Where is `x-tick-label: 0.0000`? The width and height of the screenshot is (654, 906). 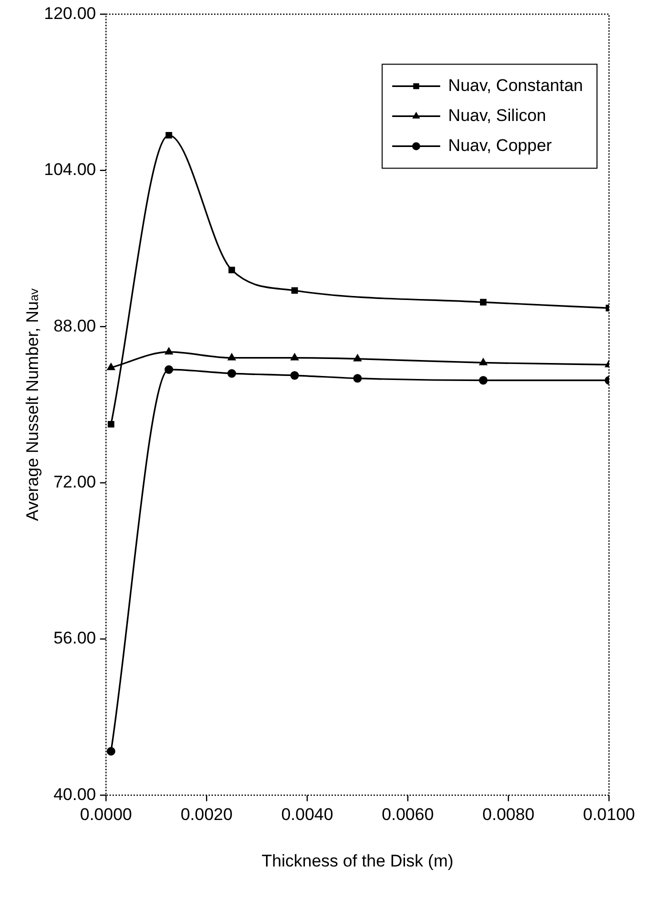
x-tick-label: 0.0000 is located at coordinates (106, 814).